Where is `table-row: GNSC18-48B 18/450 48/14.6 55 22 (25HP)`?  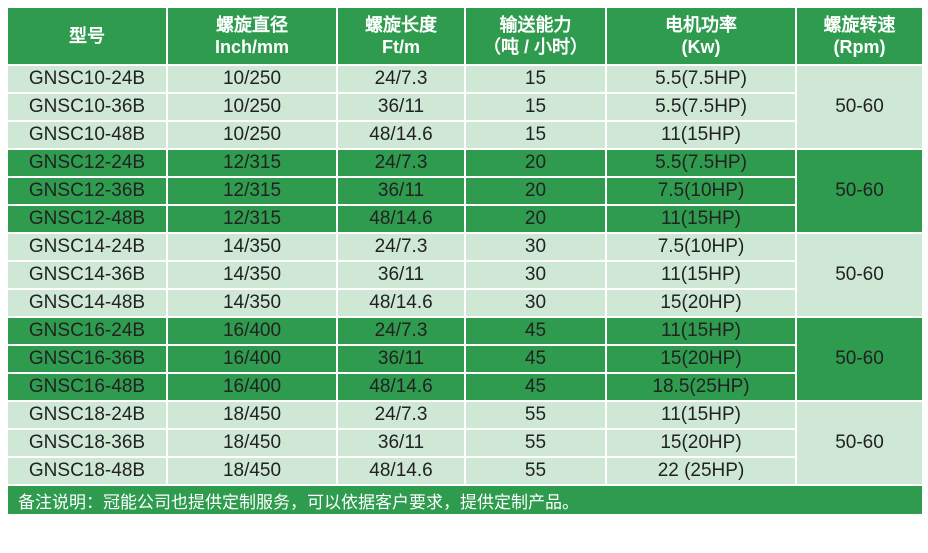 table-row: GNSC18-48B 18/450 48/14.6 55 22 (25HP) is located at coordinates (464, 471).